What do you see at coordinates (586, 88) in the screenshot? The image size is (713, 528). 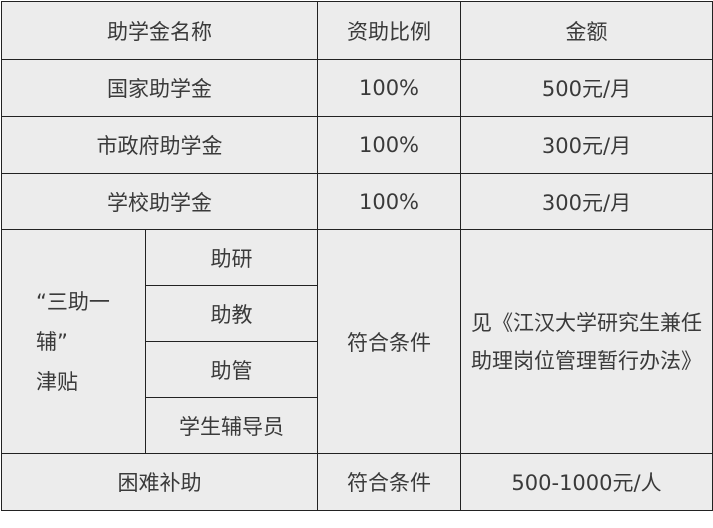 I see `row-amount: 500元/月` at bounding box center [586, 88].